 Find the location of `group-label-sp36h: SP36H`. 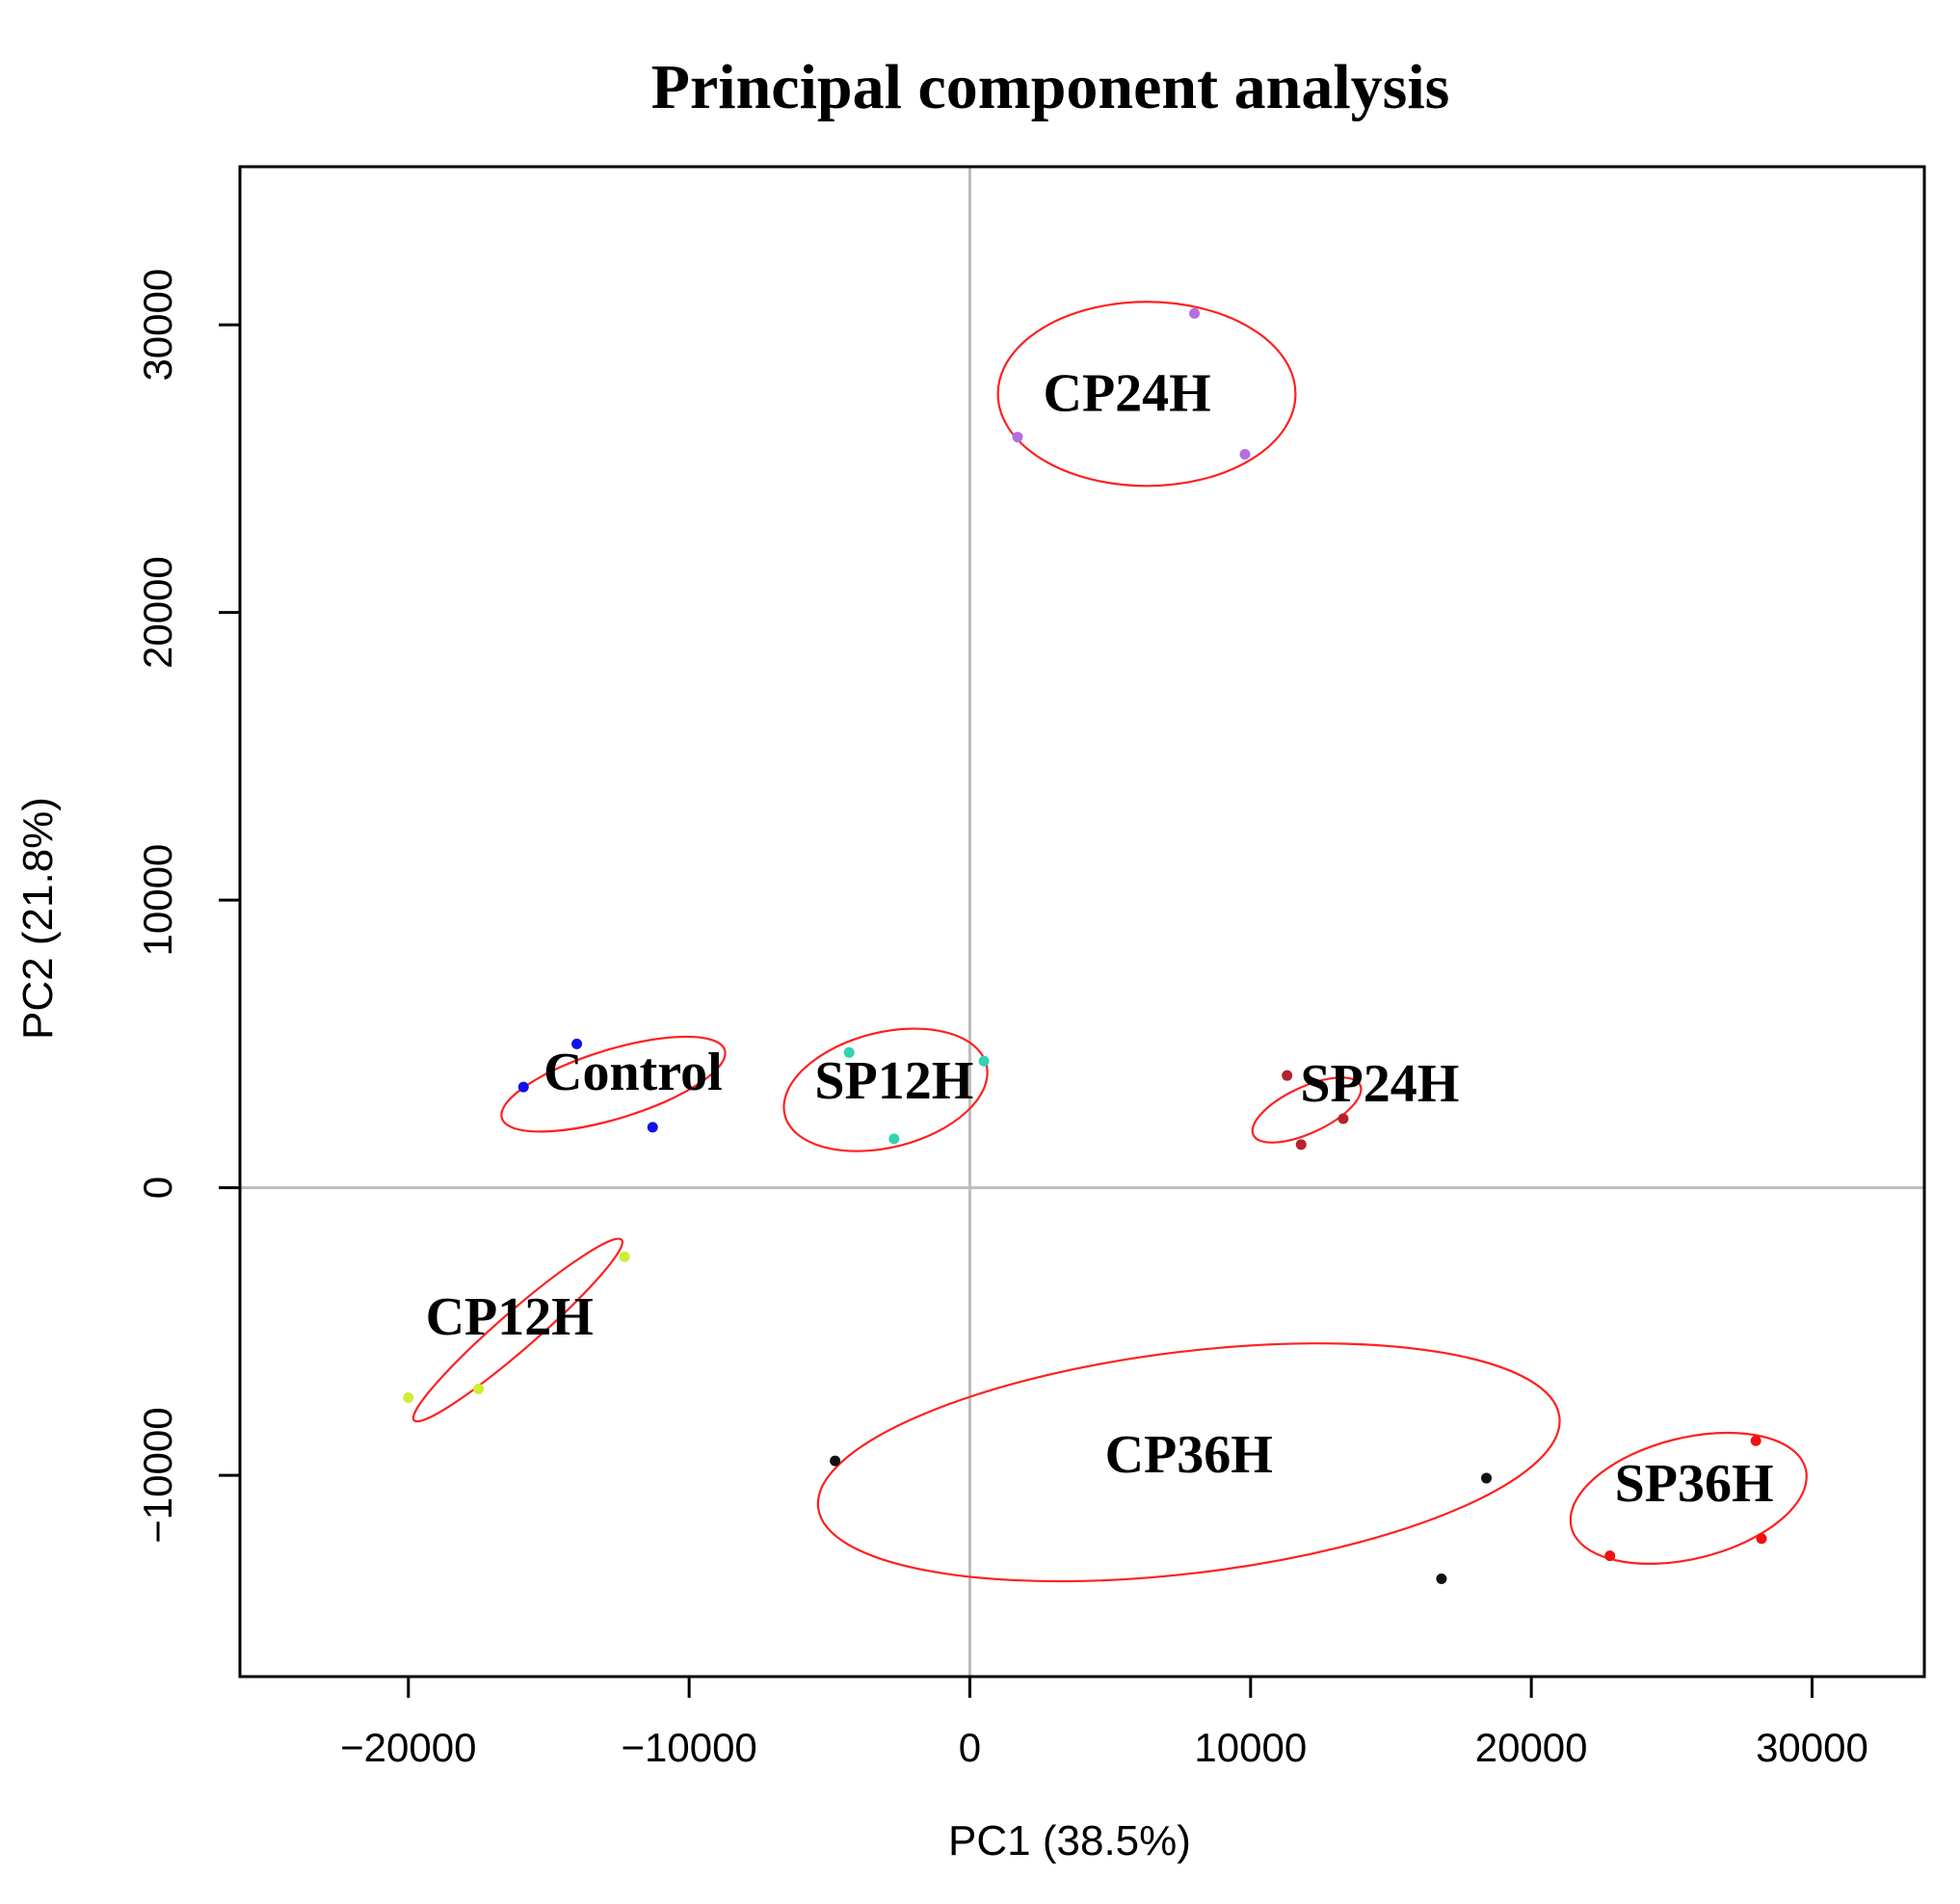

group-label-sp36h: SP36H is located at coordinates (1694, 1484).